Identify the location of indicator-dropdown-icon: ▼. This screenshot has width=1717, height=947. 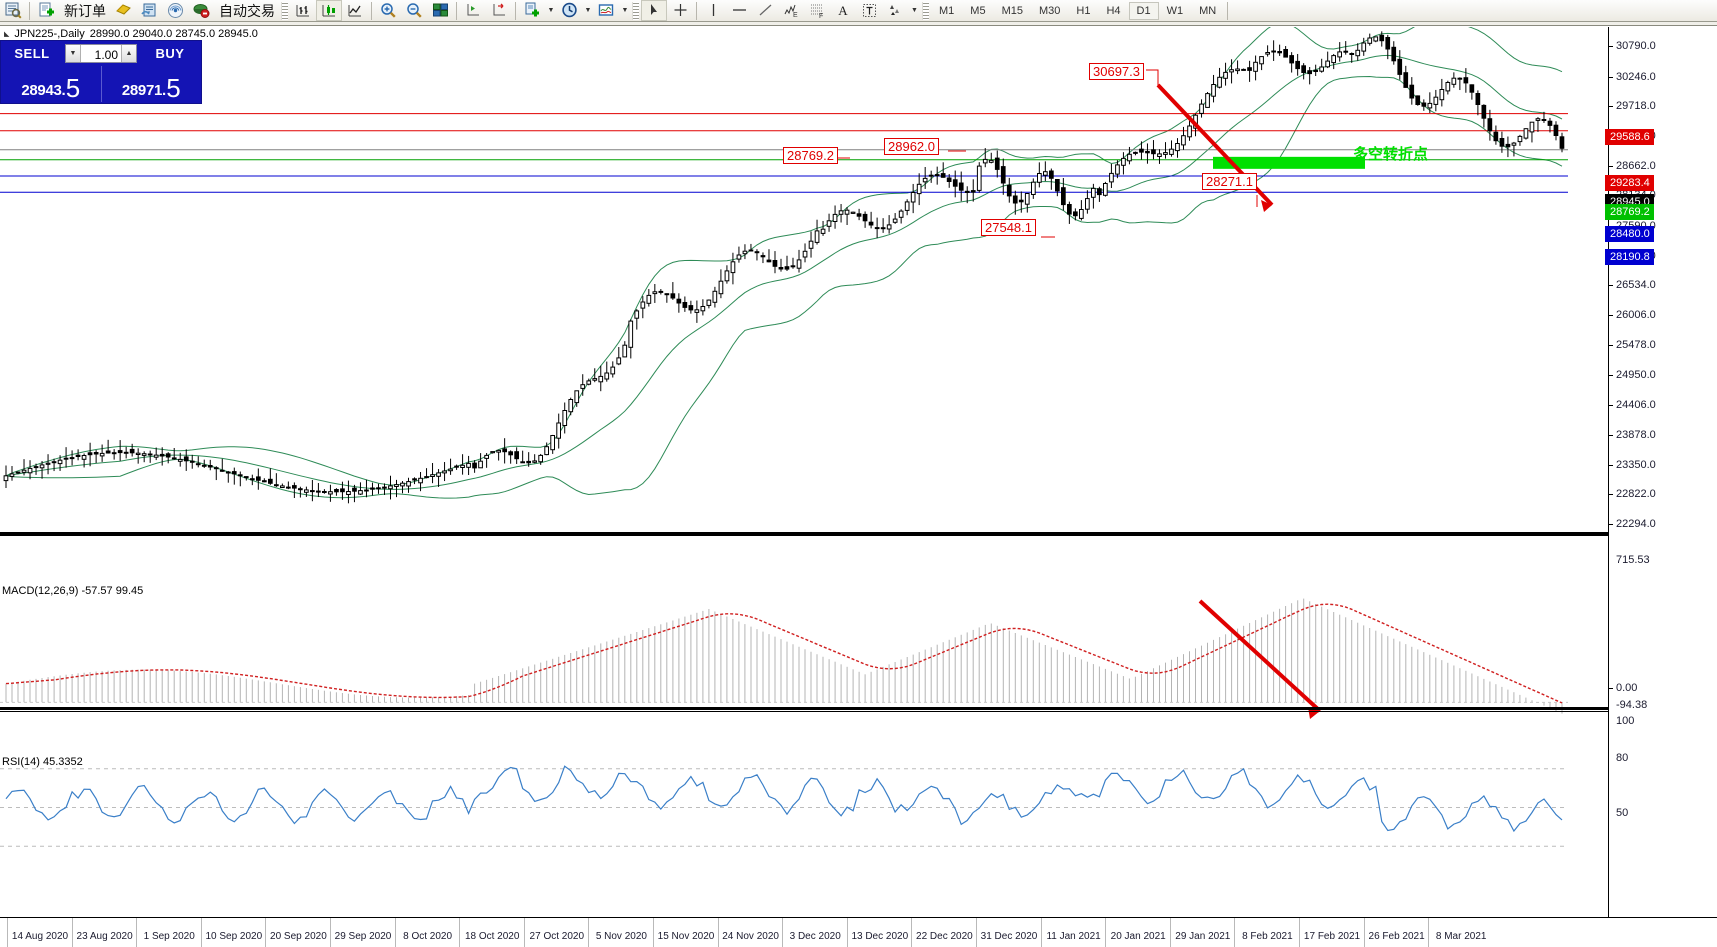
(551, 10).